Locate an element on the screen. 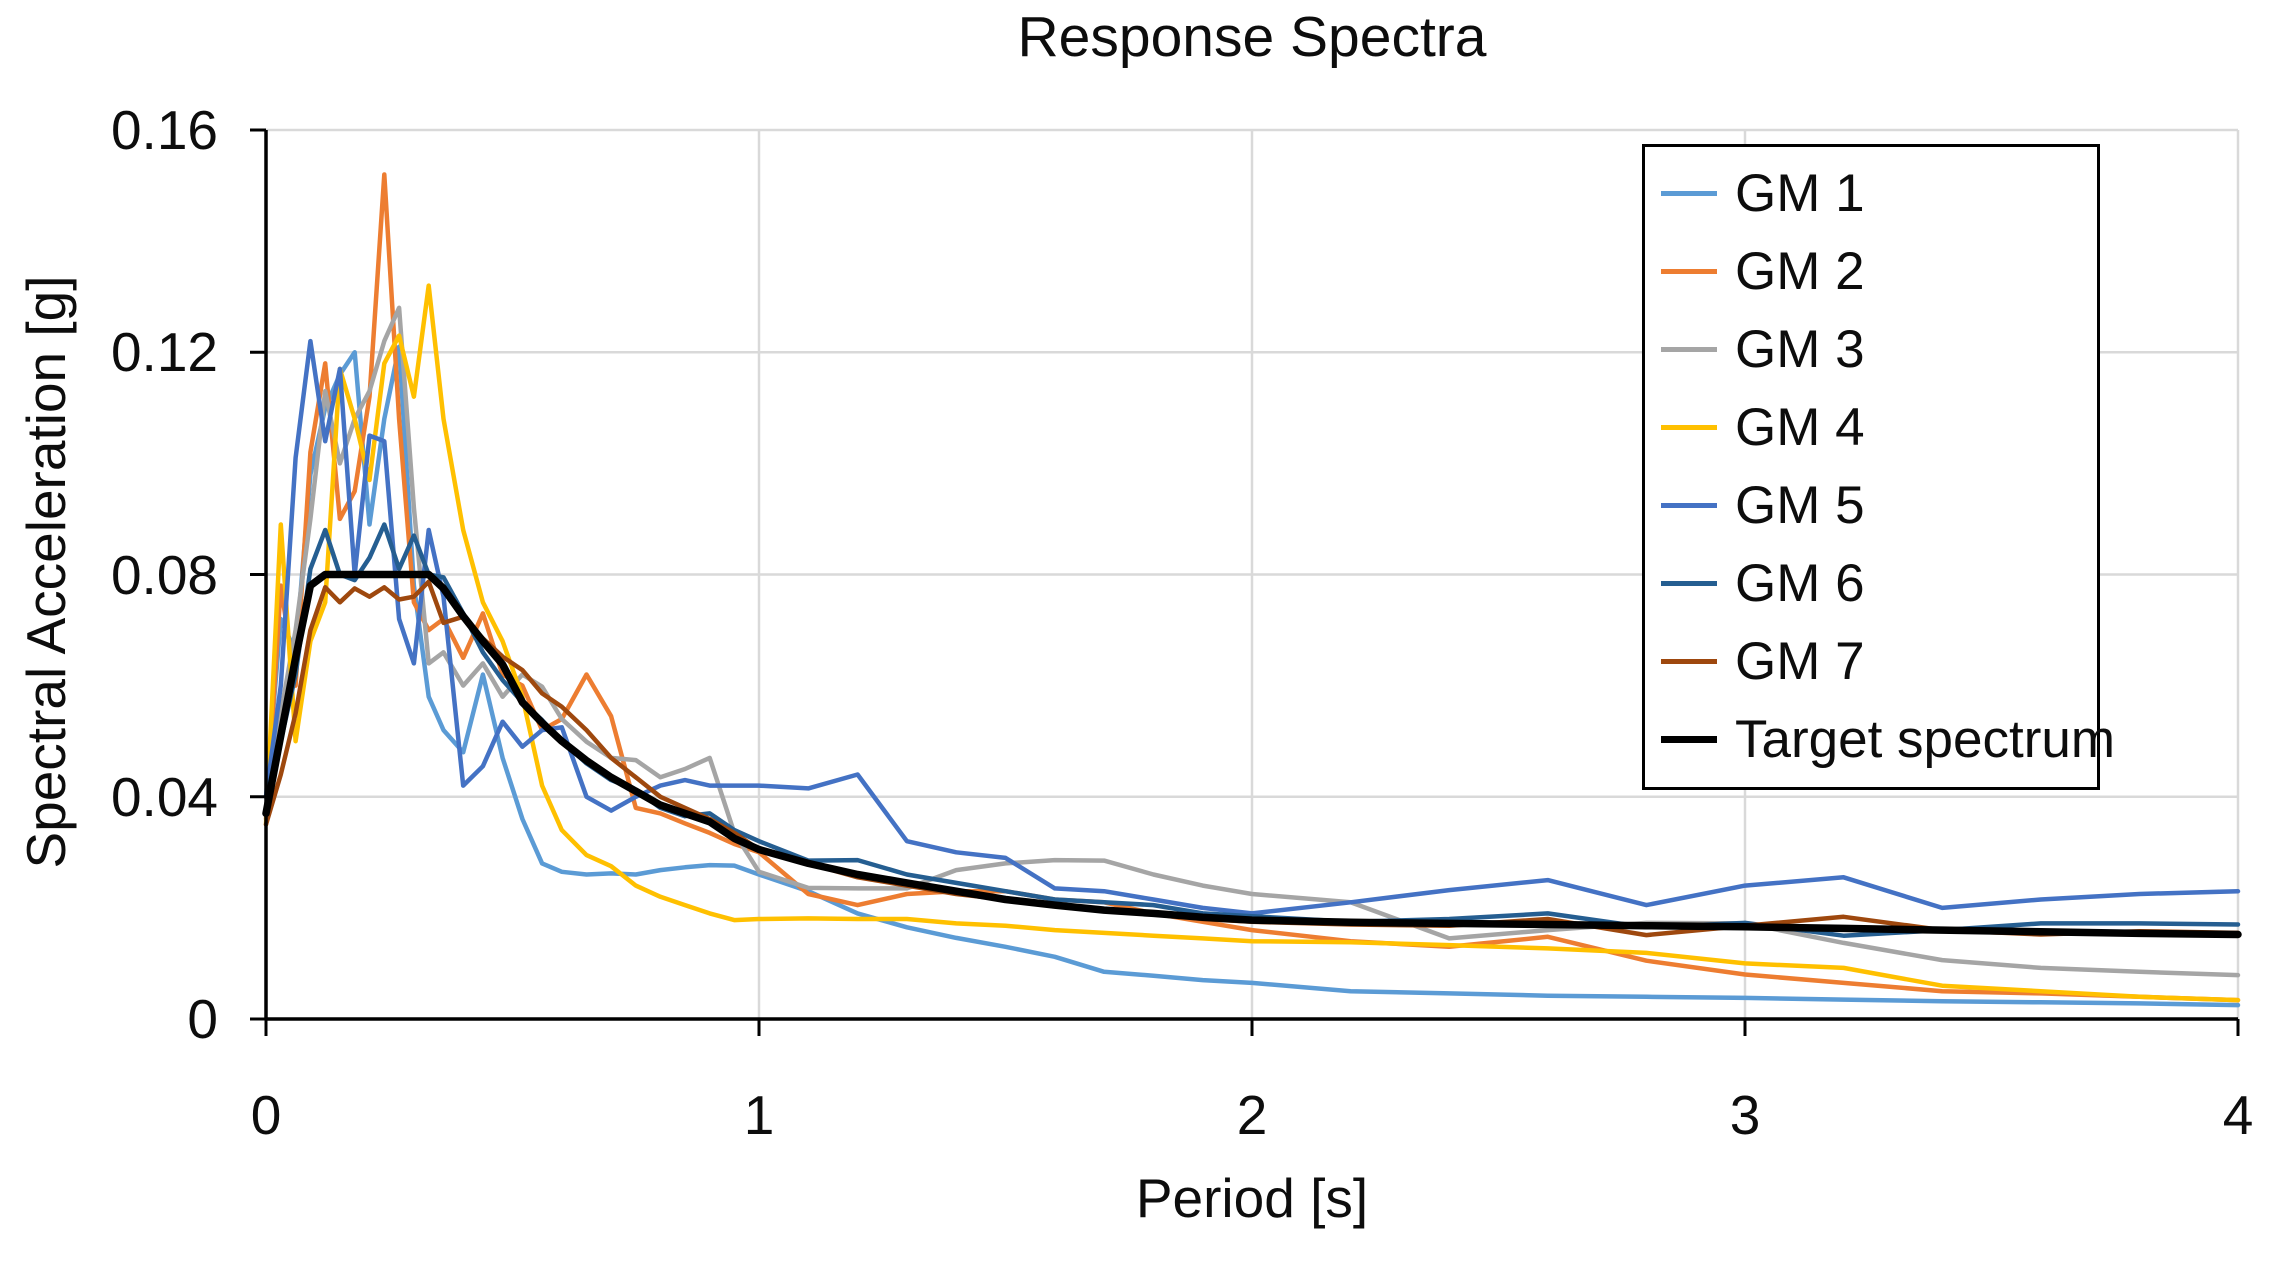  legend-item-label: GM 7 is located at coordinates (1800, 662).